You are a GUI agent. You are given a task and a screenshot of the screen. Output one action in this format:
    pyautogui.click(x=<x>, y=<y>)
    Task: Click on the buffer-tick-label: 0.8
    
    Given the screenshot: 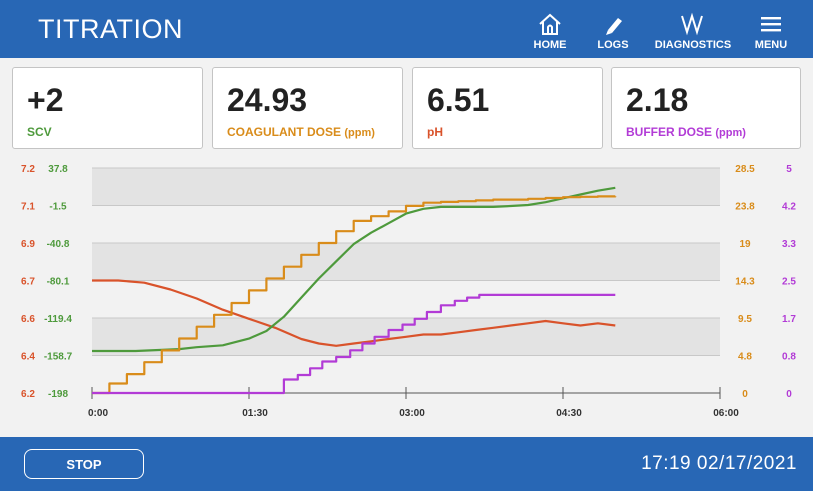 What is the action you would take?
    pyautogui.click(x=789, y=357)
    